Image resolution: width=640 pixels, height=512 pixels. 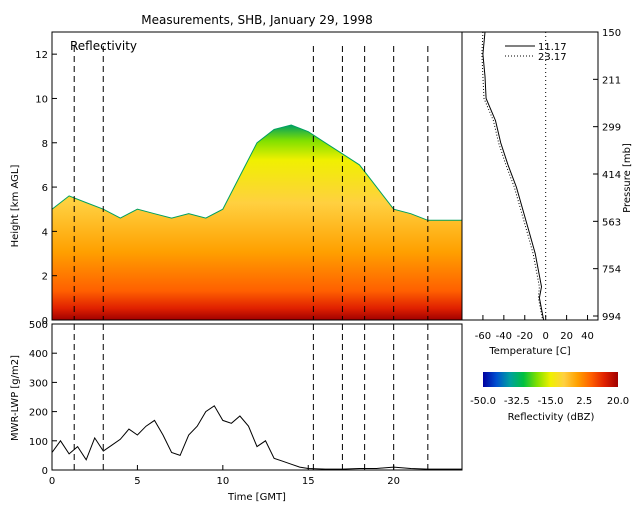 What do you see at coordinates (483, 401) in the screenshot?
I see `colorbar-tick-label: -50.0` at bounding box center [483, 401].